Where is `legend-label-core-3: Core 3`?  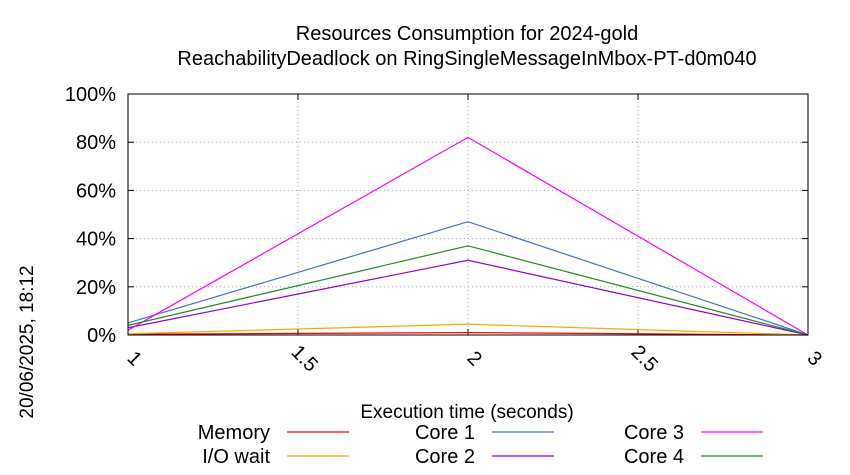 legend-label-core-3: Core 3 is located at coordinates (654, 433).